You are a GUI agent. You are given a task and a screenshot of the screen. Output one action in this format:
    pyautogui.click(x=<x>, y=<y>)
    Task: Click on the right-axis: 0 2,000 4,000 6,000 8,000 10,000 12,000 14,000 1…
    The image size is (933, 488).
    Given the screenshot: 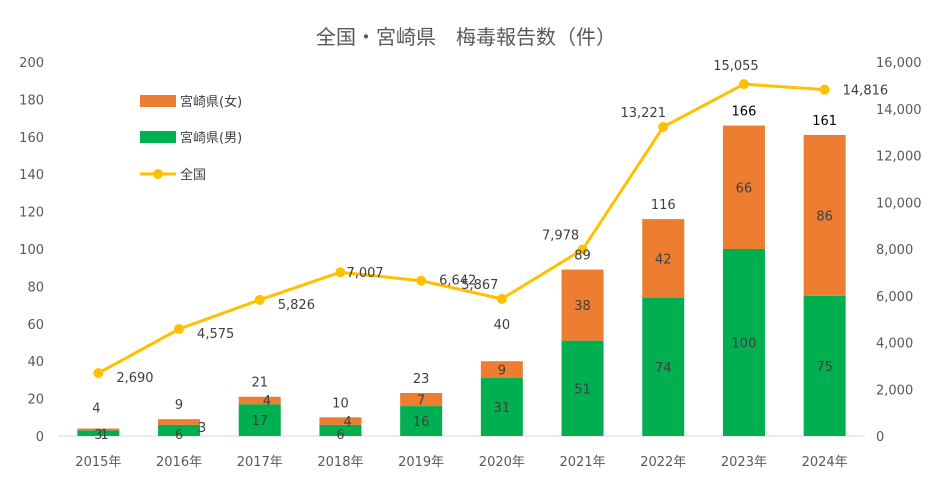 What is the action you would take?
    pyautogui.click(x=899, y=250)
    